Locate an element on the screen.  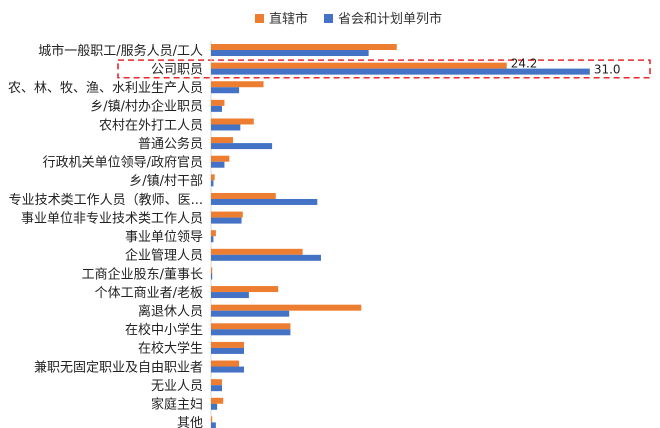
data-label: 31.0 is located at coordinates (607, 70).